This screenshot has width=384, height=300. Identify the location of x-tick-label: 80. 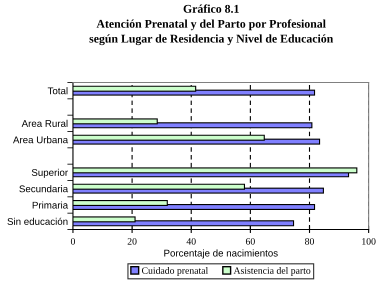
(309, 241).